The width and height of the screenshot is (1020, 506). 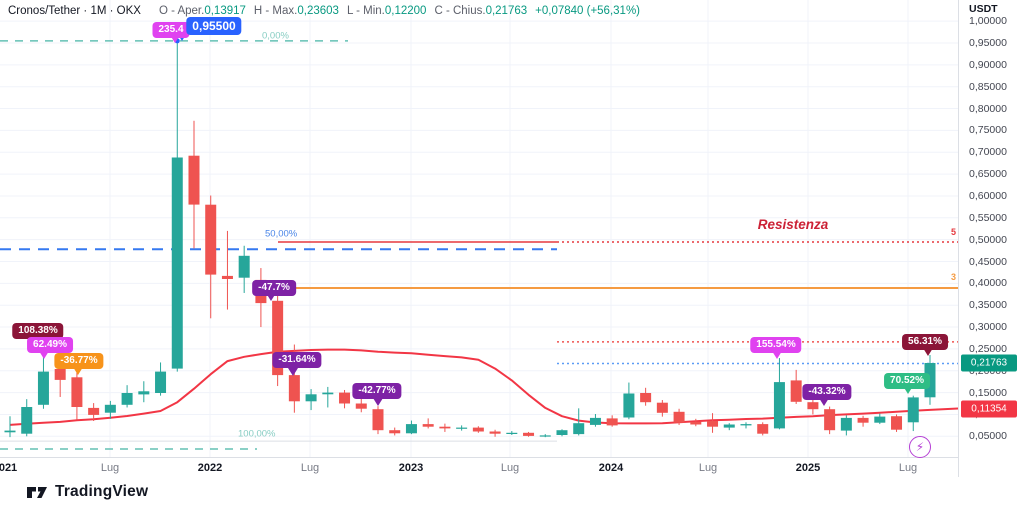 What do you see at coordinates (988, 152) in the screenshot?
I see `price-tick-label: 0,70000` at bounding box center [988, 152].